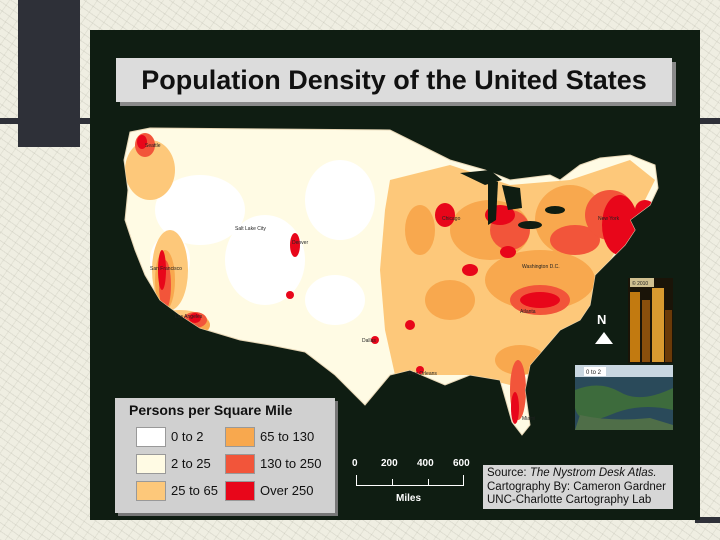 The height and width of the screenshot is (540, 720). What do you see at coordinates (412, 482) in the screenshot?
I see `scale-bar: 0 200 400 600 Miles` at bounding box center [412, 482].